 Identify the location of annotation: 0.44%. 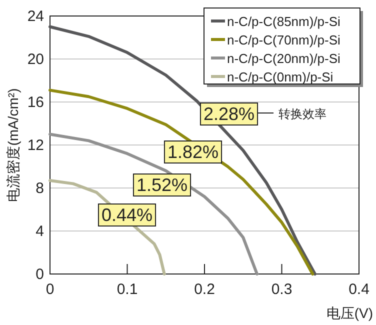
(127, 215).